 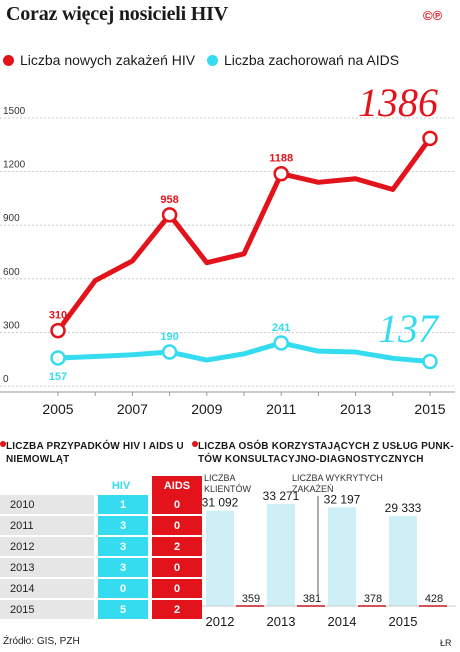 What do you see at coordinates (8, 60) in the screenshot?
I see `legend-hiv-dot-icon` at bounding box center [8, 60].